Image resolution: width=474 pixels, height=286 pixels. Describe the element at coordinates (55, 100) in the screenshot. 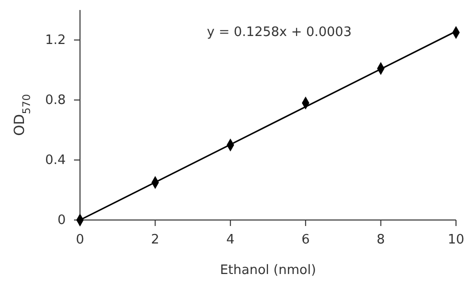

I see `y-tick-label: 0.8` at that location.